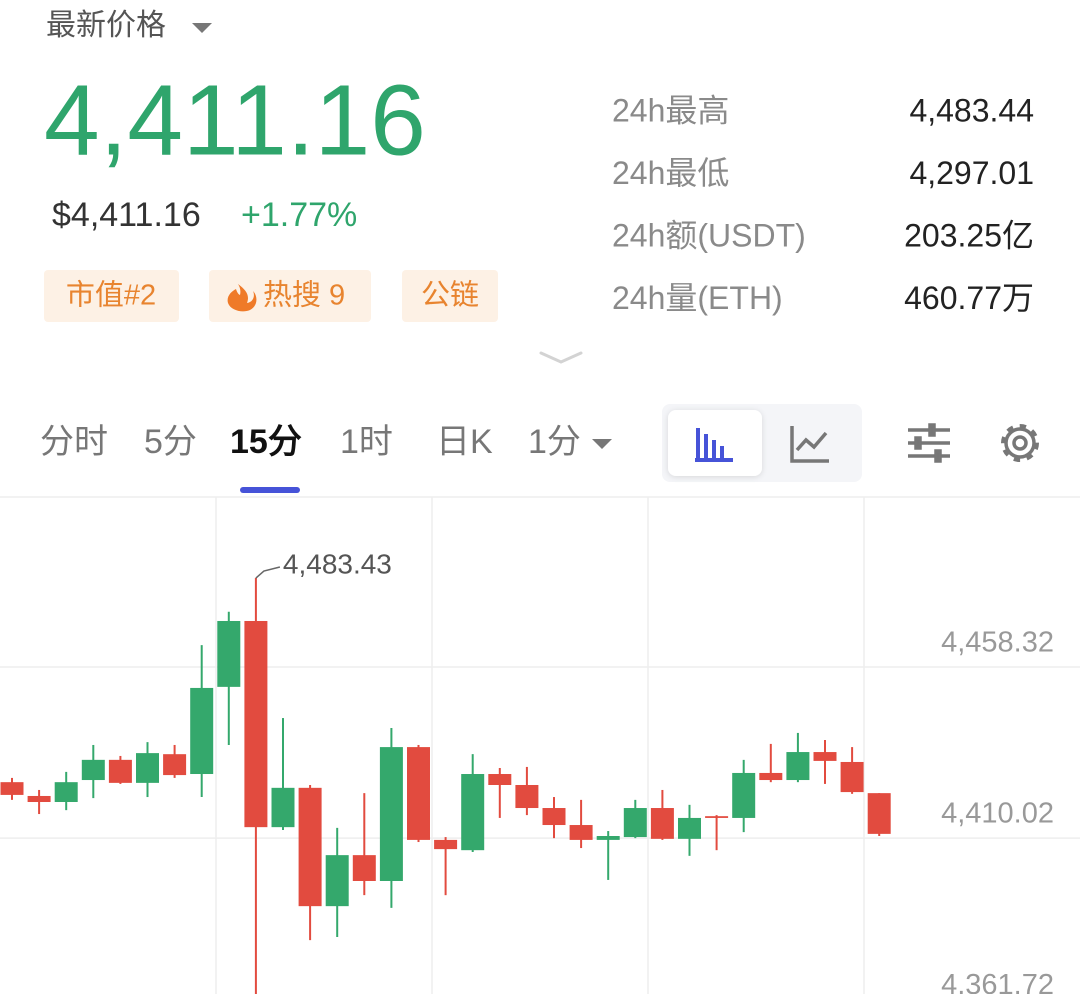  What do you see at coordinates (809, 444) in the screenshot?
I see `line-icon` at bounding box center [809, 444].